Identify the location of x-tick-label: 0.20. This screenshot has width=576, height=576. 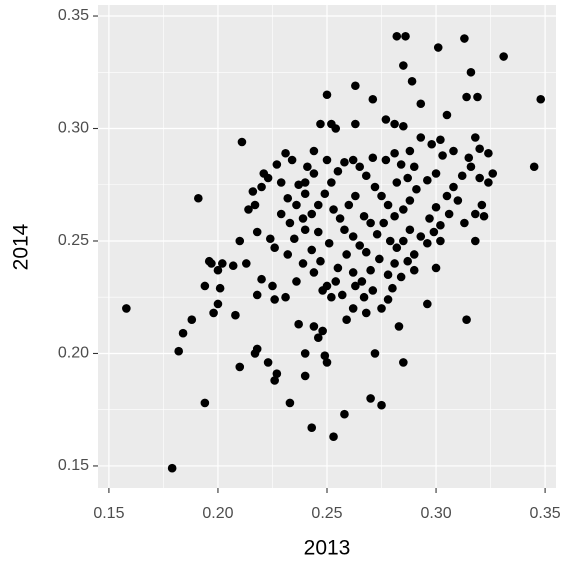
(217, 513).